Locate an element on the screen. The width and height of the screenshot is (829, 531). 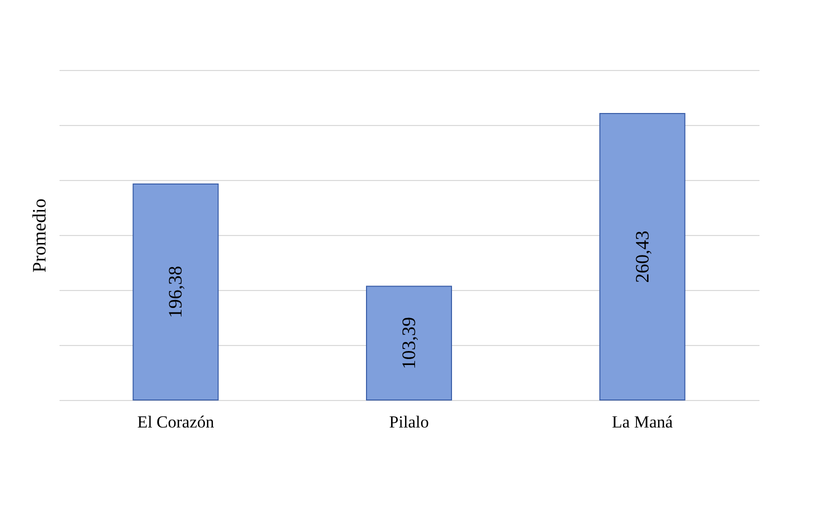
x-tick-label: La Maná is located at coordinates (643, 422).